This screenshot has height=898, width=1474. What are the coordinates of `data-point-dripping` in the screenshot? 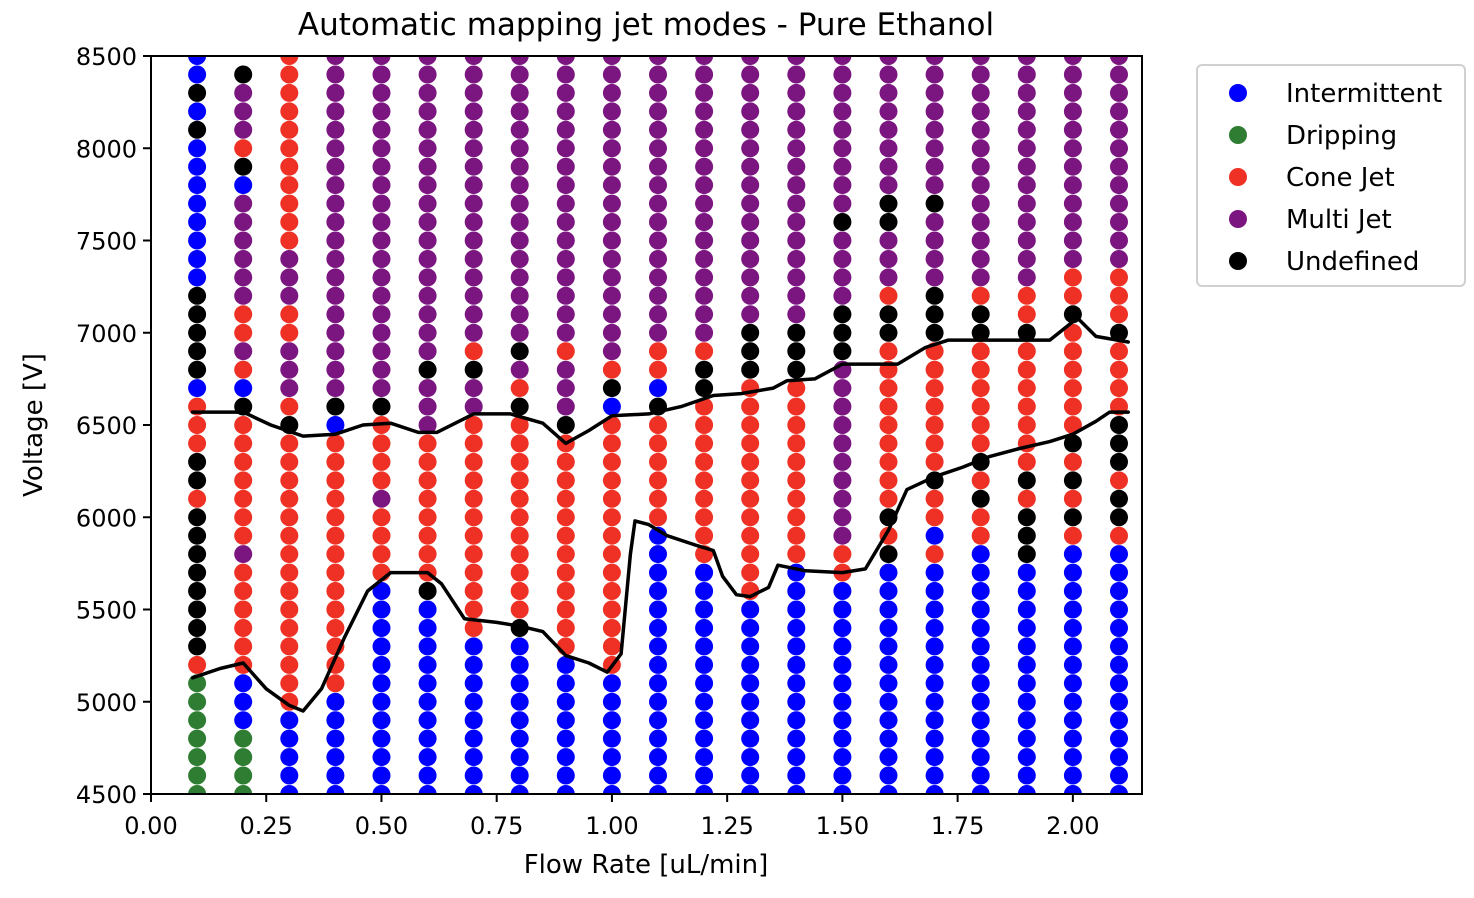 It's located at (197, 701).